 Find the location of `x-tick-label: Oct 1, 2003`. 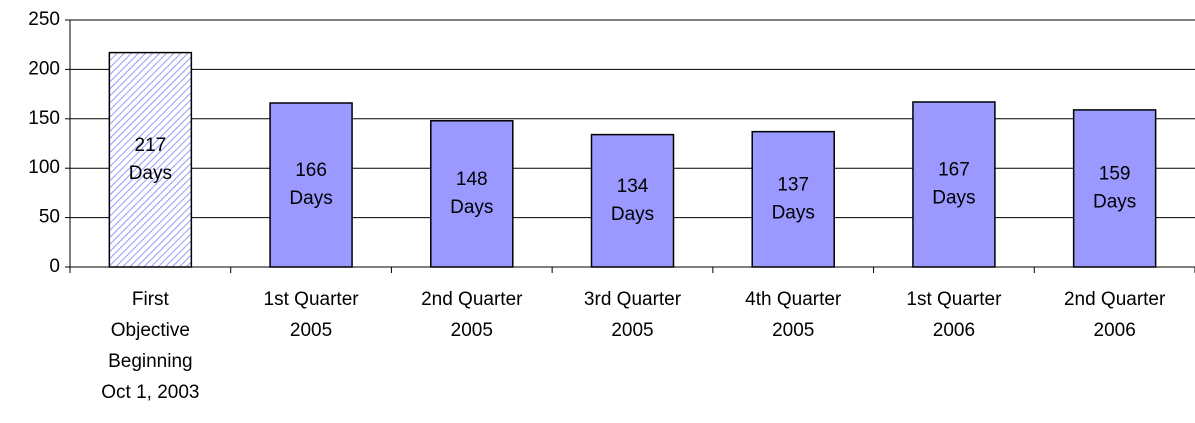

x-tick-label: Oct 1, 2003 is located at coordinates (150, 392).